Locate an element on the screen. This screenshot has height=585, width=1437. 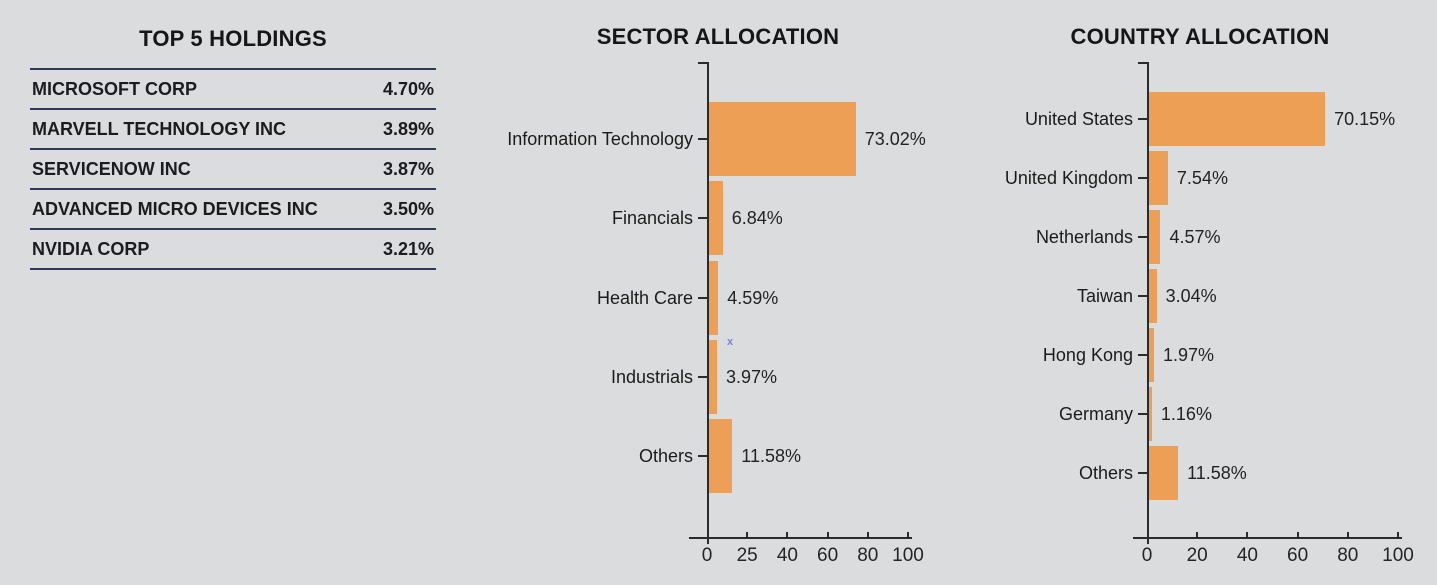
category-tick-information-technology is located at coordinates (702, 139).